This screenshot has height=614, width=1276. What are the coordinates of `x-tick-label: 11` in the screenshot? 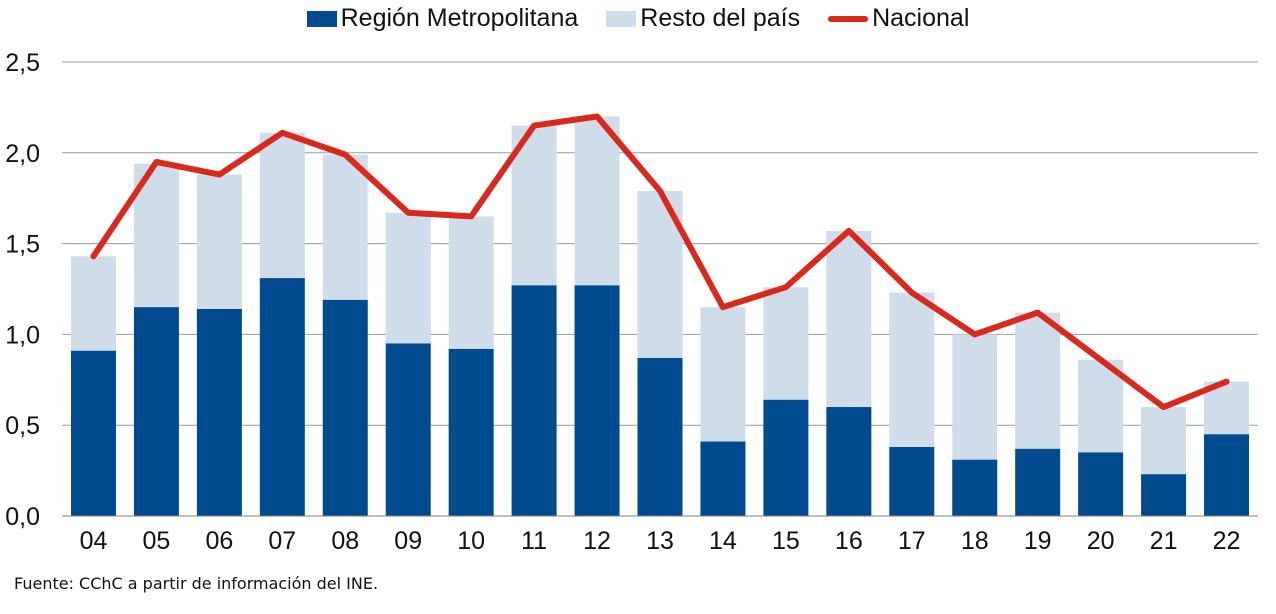 It's located at (534, 541).